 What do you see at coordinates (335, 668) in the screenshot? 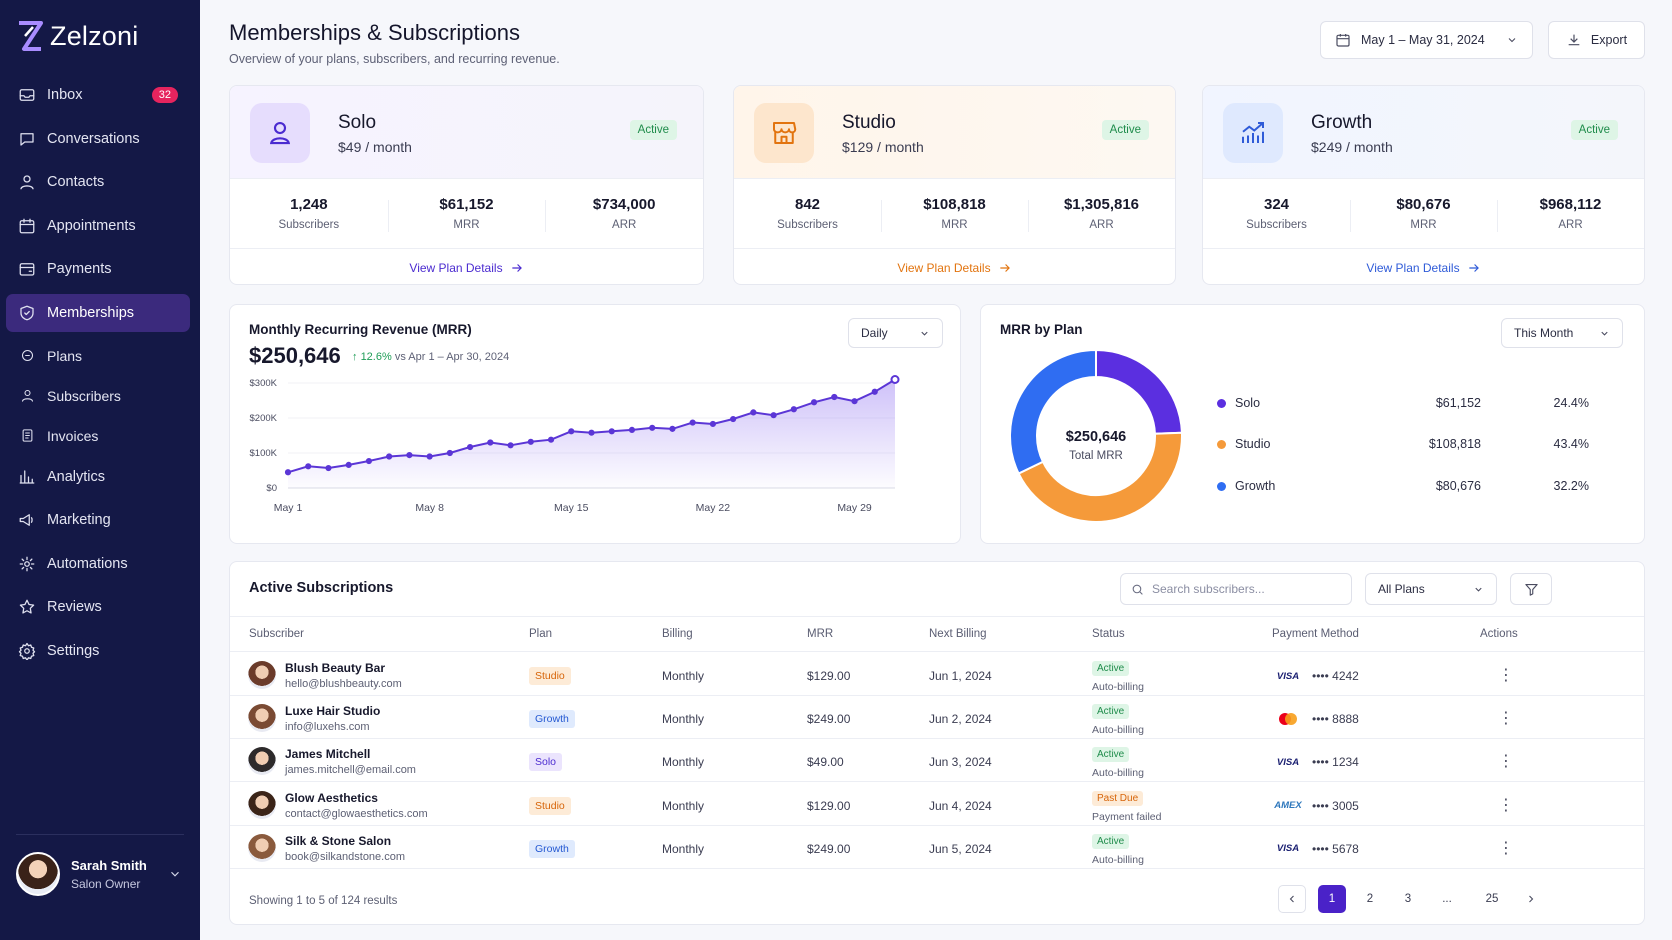
I see `subscriber-name: Blush Beauty Bar` at bounding box center [335, 668].